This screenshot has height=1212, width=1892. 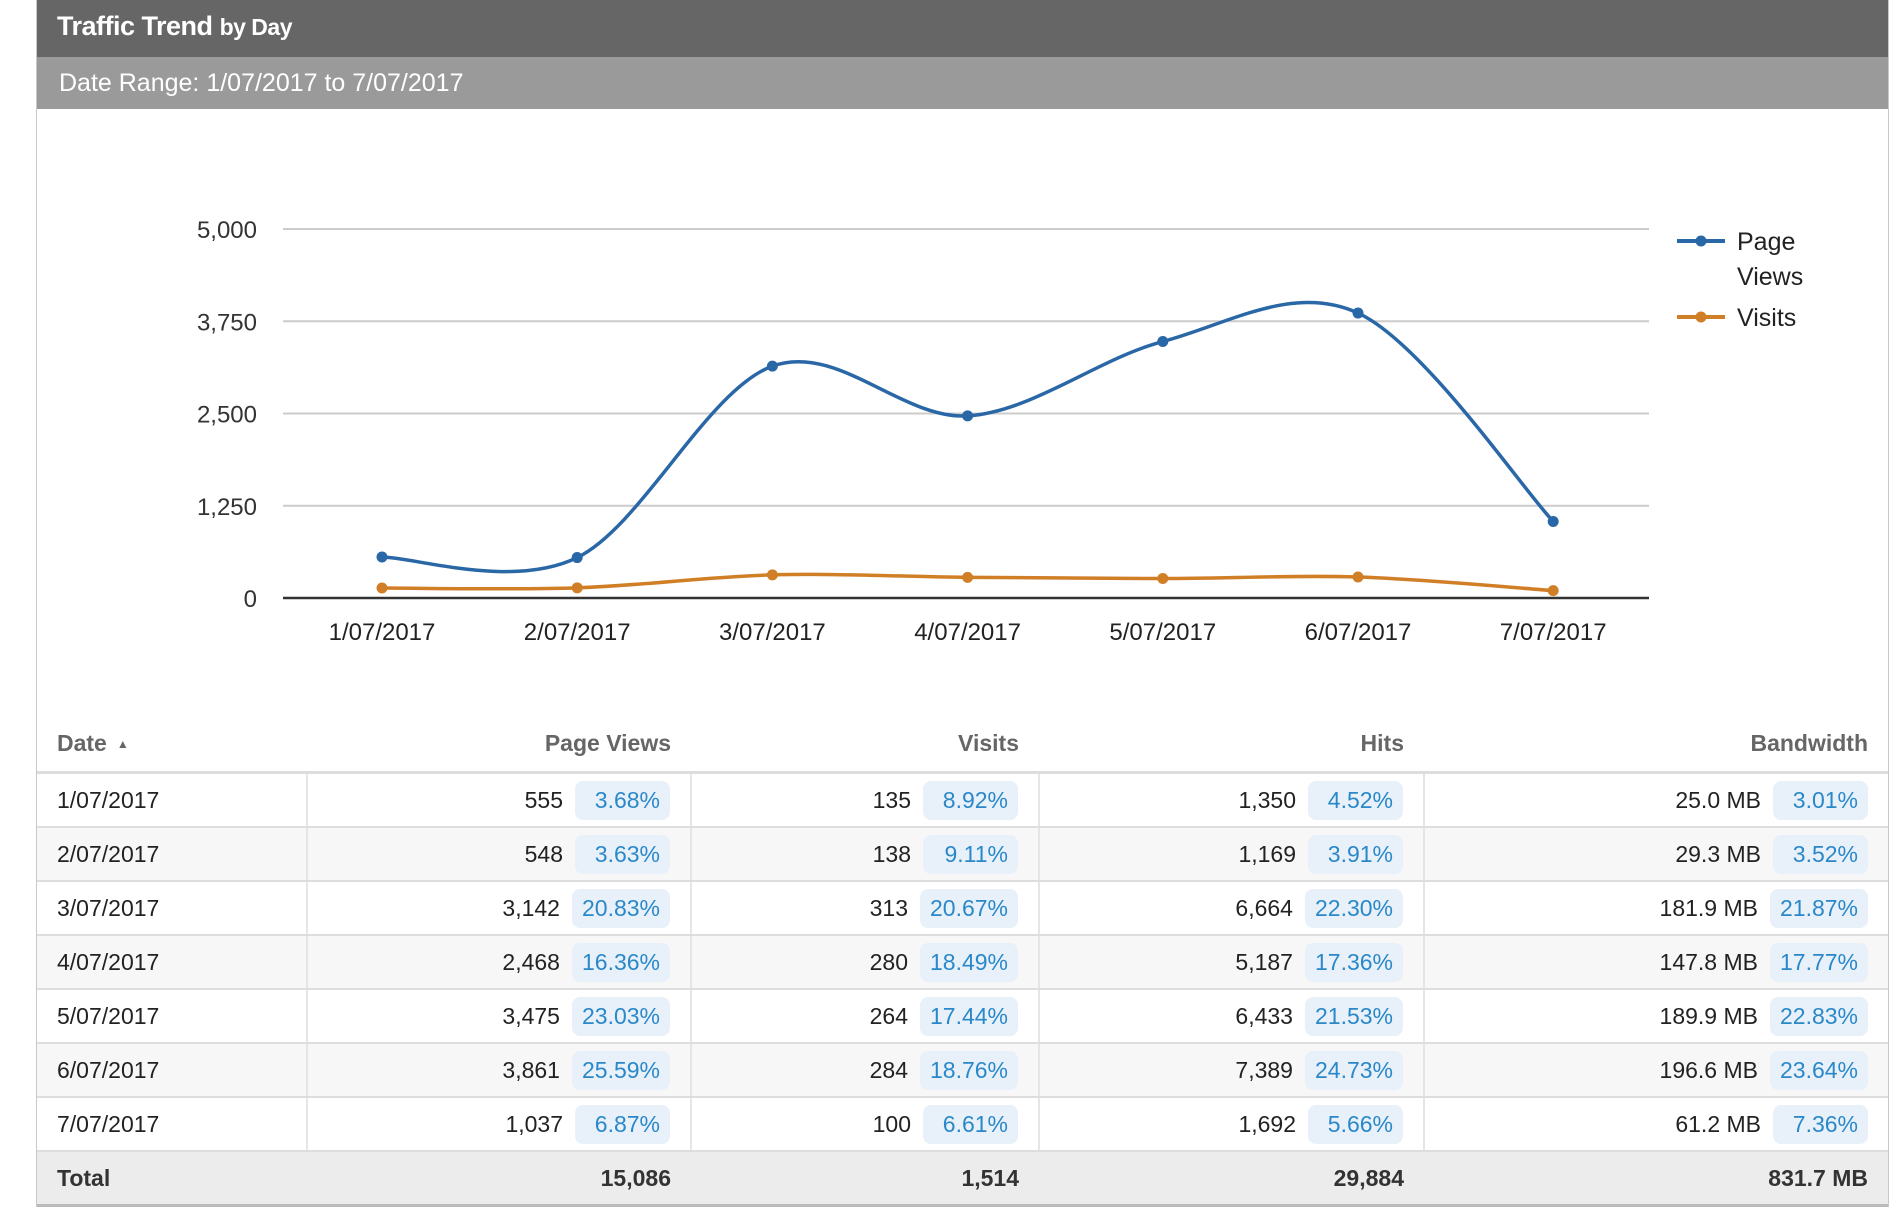 I want to click on h-value: 7,389, so click(x=1264, y=1069).